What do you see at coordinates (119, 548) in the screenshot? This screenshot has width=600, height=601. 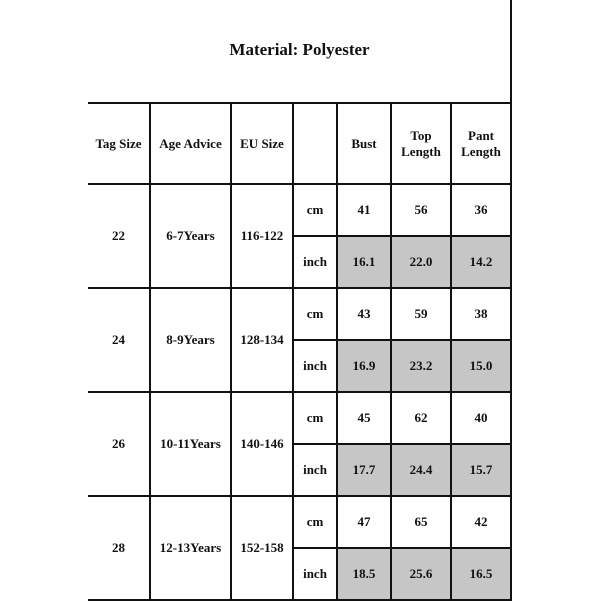 I see `tag-size-cell: 28` at bounding box center [119, 548].